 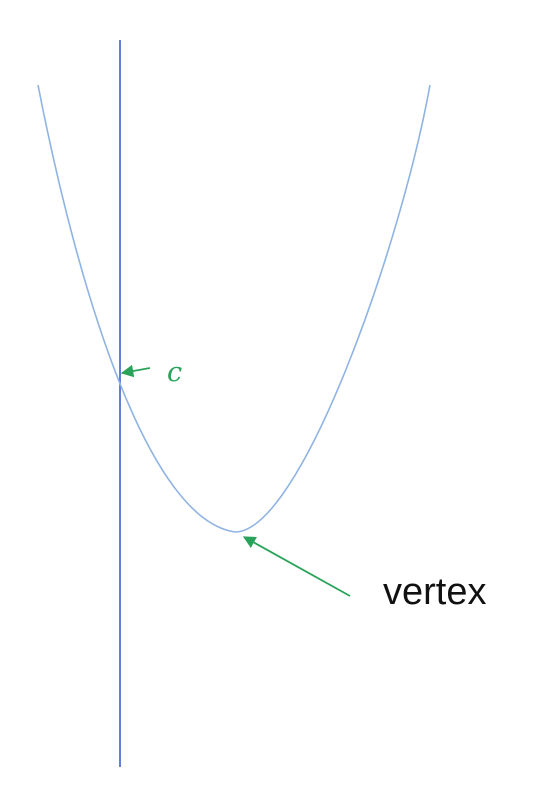 I want to click on vertex-arrow, so click(x=296, y=566).